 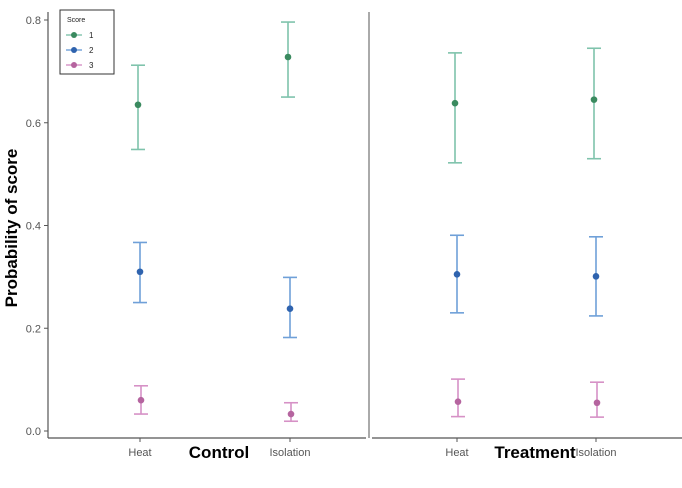 What do you see at coordinates (33, 124) in the screenshot?
I see `y-tick-label: 0.6` at bounding box center [33, 124].